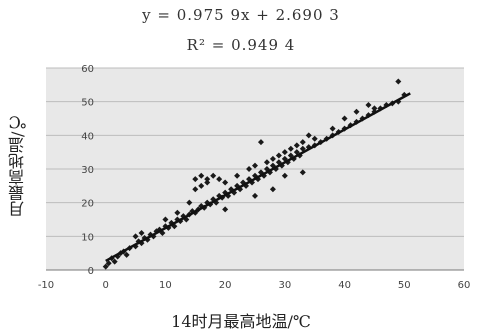 This screenshot has width=482, height=333. I want to click on x-tick-label: 10, so click(165, 285).